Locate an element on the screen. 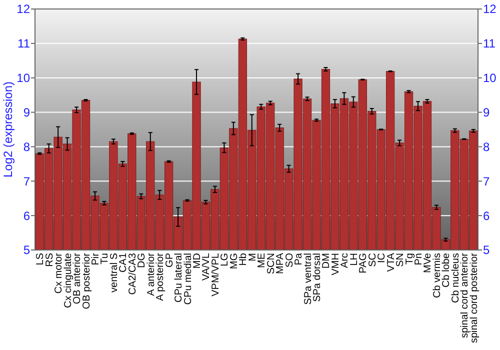 The image size is (500, 350). x-tick-label: SN is located at coordinates (400, 260).